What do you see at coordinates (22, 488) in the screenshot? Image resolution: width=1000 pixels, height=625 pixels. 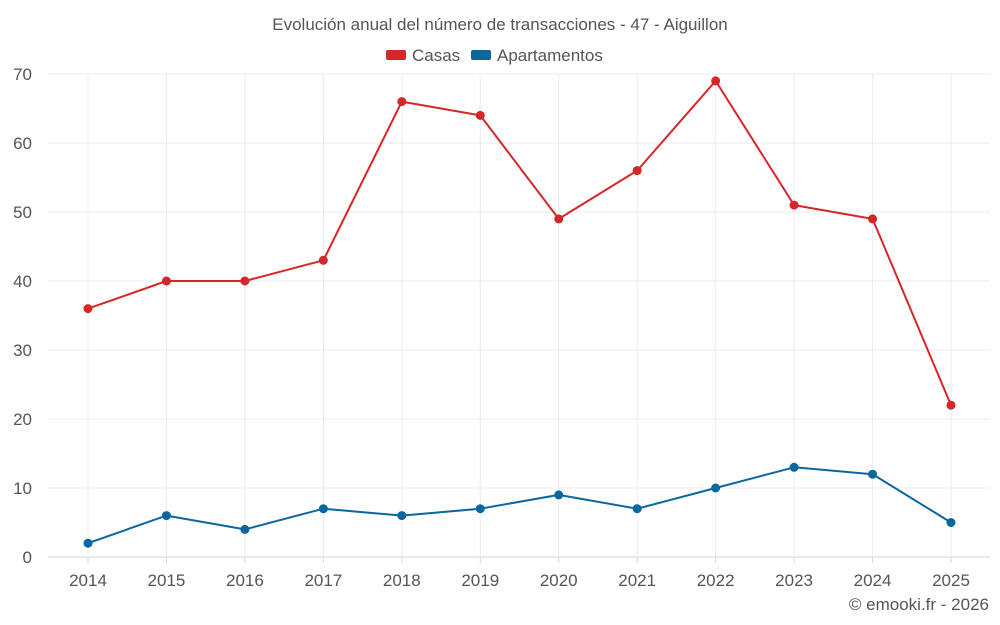 I see `y-tick-label: 10` at bounding box center [22, 488].